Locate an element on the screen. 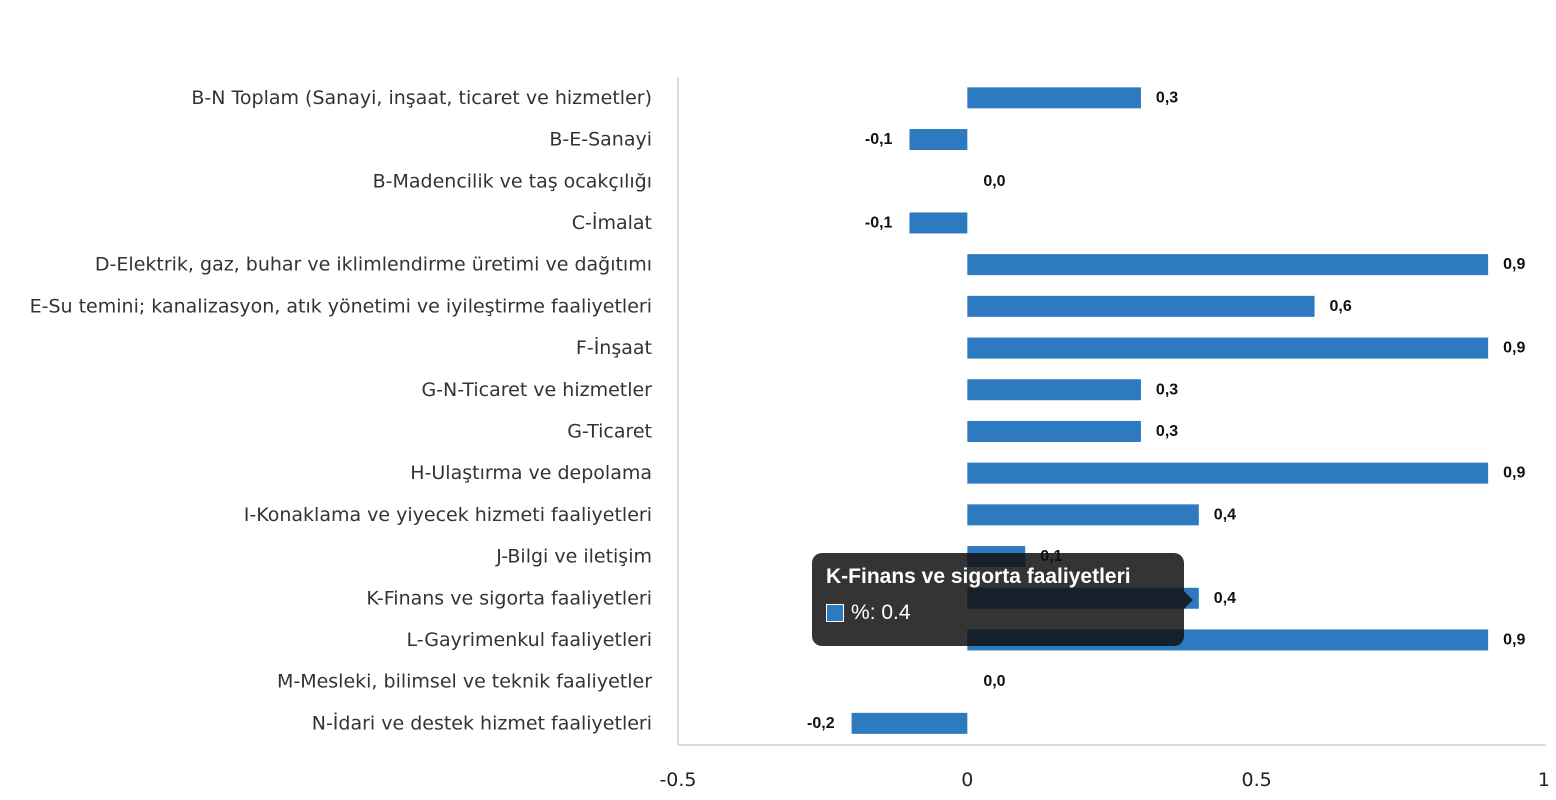  category-label: L-Gayrimenkul faaliyetleri is located at coordinates (530, 640).